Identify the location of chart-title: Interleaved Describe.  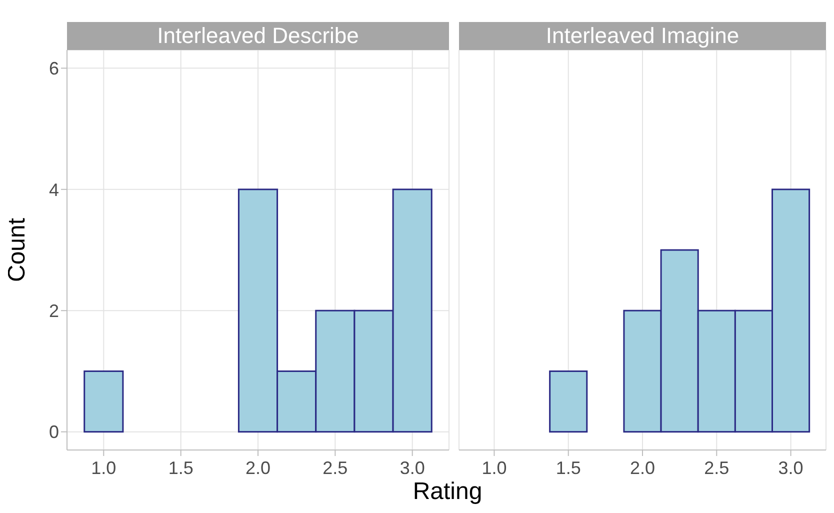
(258, 36).